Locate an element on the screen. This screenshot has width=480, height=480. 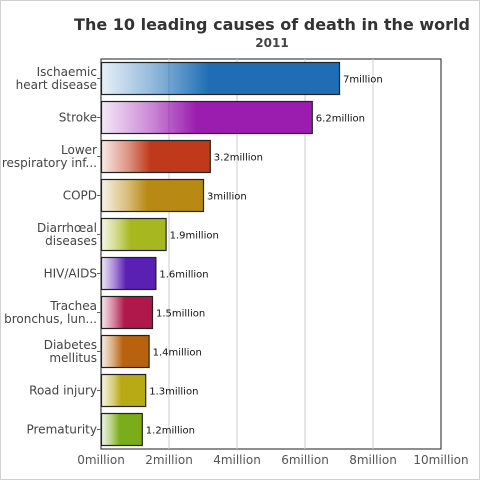
category-label: Diabetes mellitus is located at coordinates (70, 351).